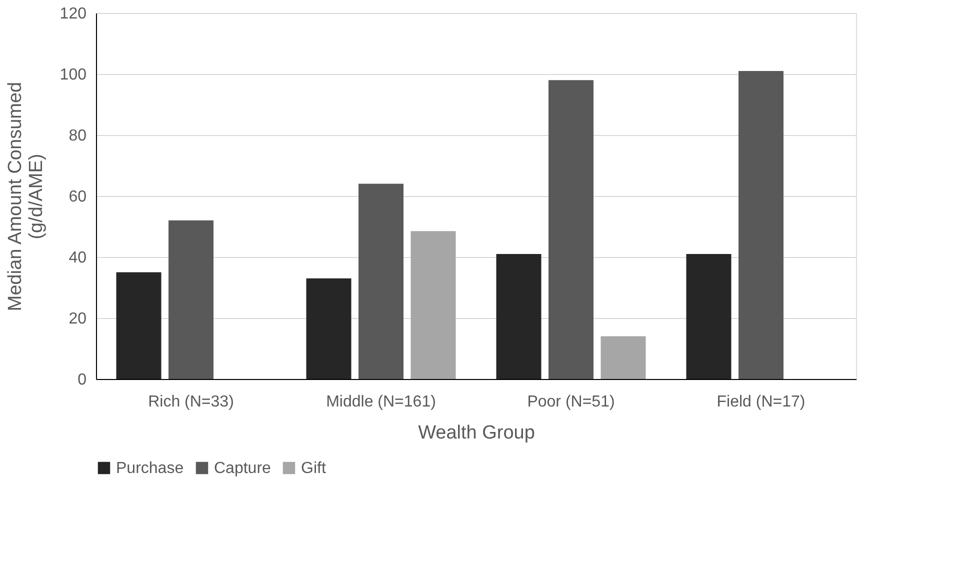 This screenshot has width=959, height=578. Describe the element at coordinates (77, 136) in the screenshot. I see `y-tick-label: 80` at that location.